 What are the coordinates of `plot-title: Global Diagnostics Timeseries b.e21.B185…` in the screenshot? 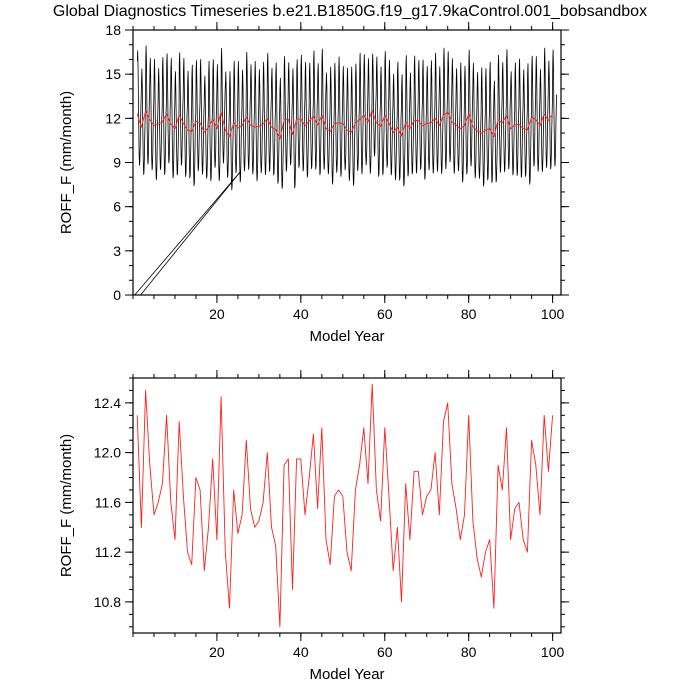 It's located at (350, 11).